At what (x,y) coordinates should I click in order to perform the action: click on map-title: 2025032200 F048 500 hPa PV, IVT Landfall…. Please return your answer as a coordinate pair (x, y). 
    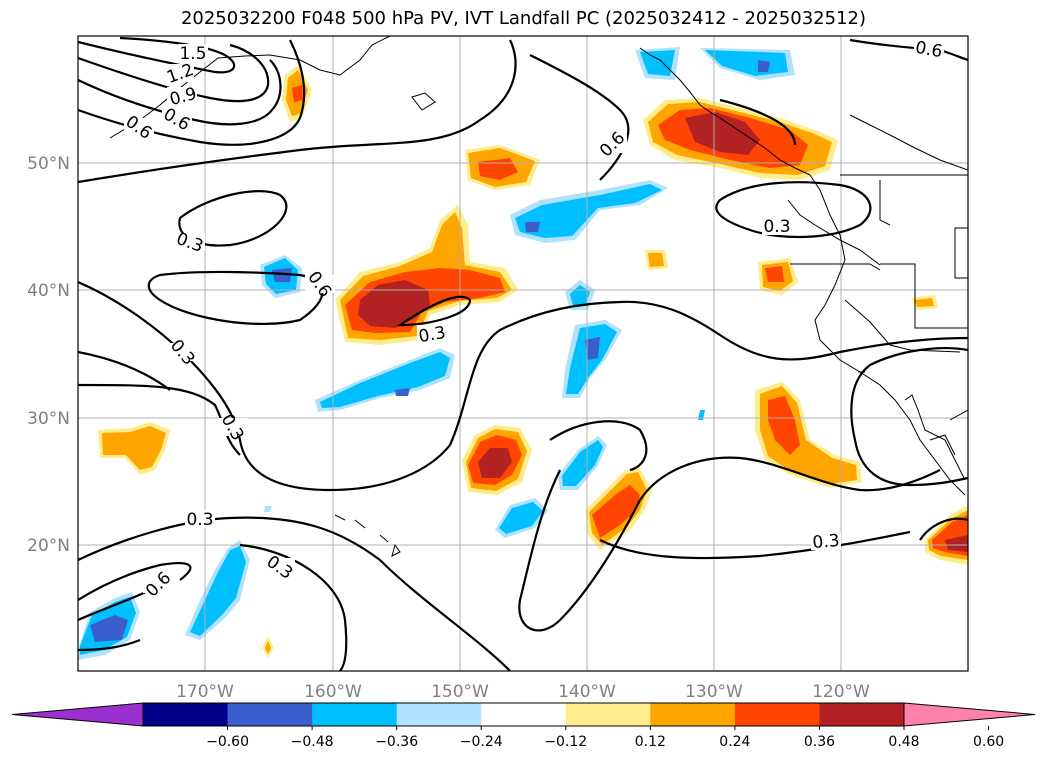
    Looking at the image, I should click on (523, 18).